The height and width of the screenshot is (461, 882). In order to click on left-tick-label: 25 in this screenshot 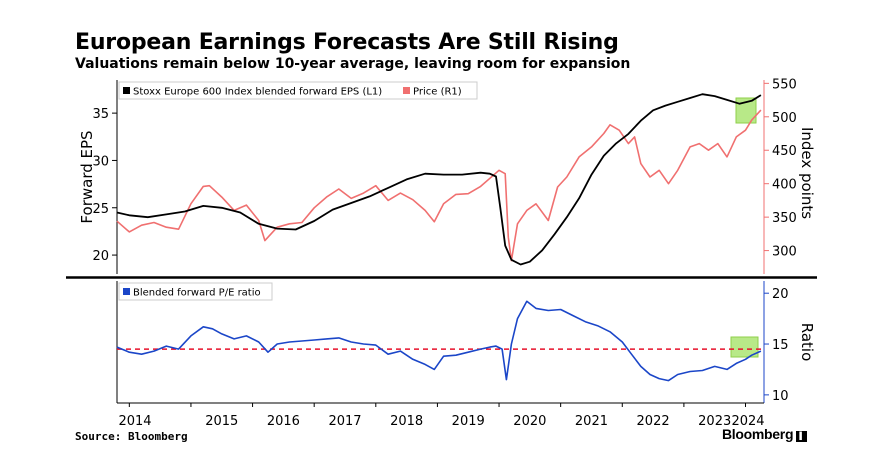, I will do `click(100, 209)`.